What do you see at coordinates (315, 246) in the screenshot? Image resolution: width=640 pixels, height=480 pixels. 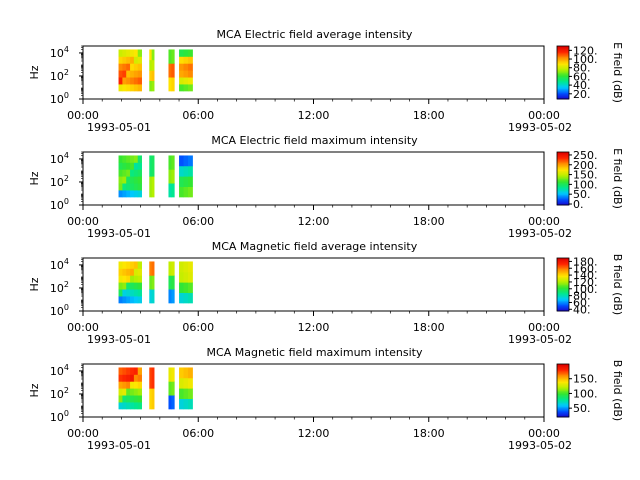 I see `panel-title: MCA Magnetic field average intensity` at bounding box center [315, 246].